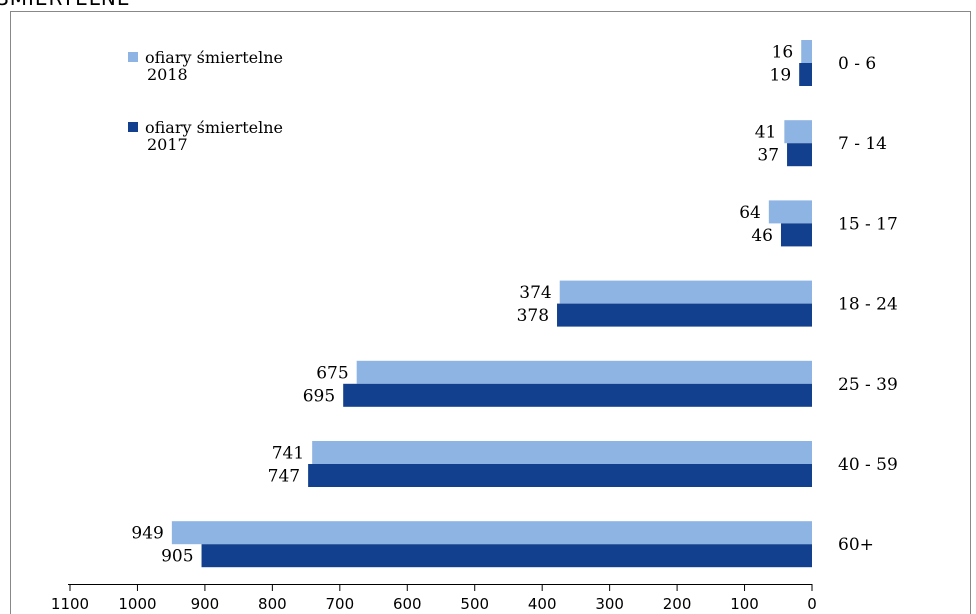  What do you see at coordinates (868, 465) in the screenshot?
I see `category-label-5: 40 - 59` at bounding box center [868, 465].